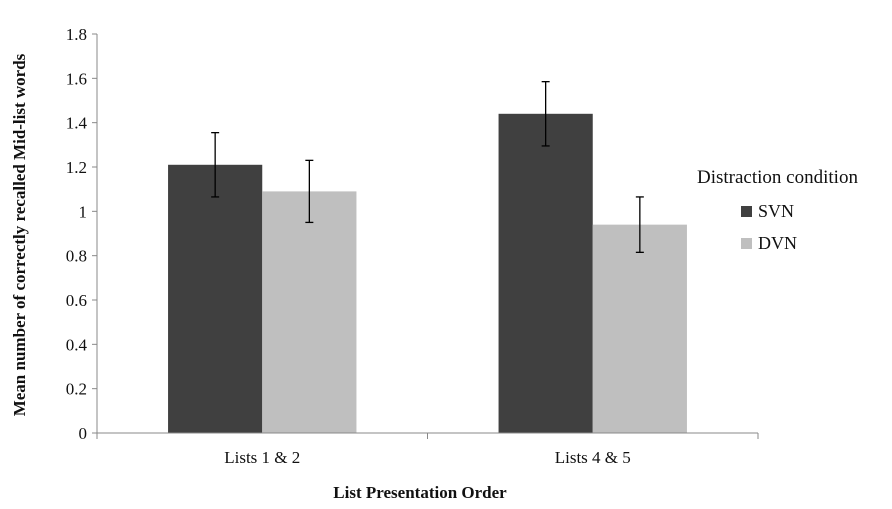 The height and width of the screenshot is (509, 892). I want to click on y-axis-ticks: 0 0.2 0.4 0.6 0.8 1 1.2 1.4 1.6 1.8, so click(81, 234).